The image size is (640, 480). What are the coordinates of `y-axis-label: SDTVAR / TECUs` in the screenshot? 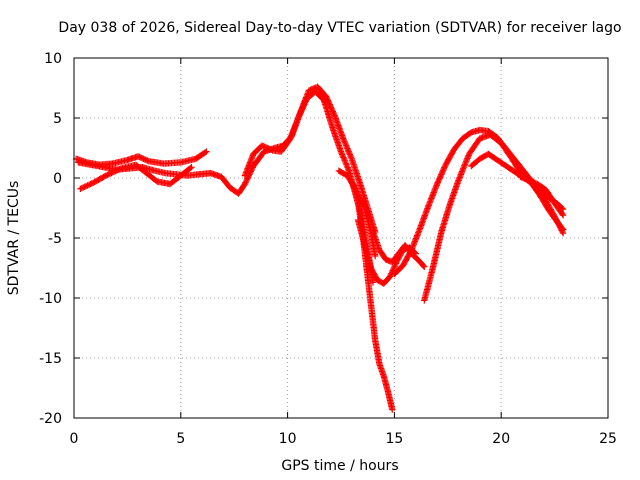 It's located at (14, 238).